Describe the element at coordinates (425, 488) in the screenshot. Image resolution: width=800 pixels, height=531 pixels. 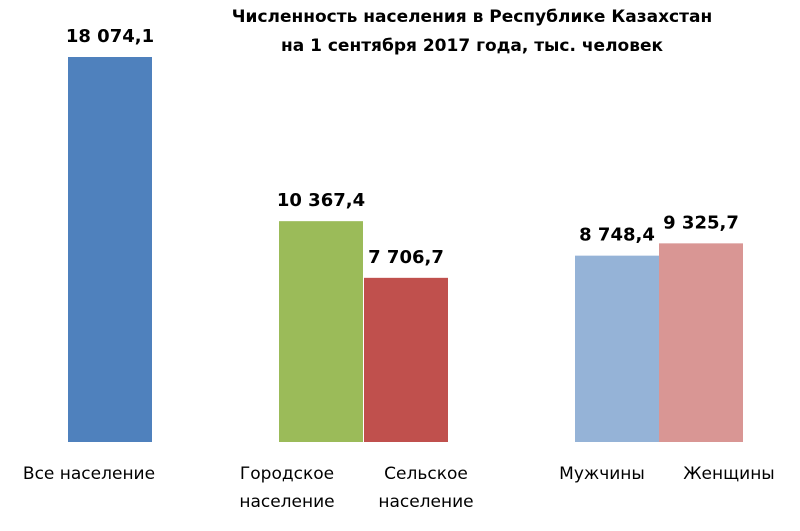
I see `category-label-2: Сельское население` at that location.